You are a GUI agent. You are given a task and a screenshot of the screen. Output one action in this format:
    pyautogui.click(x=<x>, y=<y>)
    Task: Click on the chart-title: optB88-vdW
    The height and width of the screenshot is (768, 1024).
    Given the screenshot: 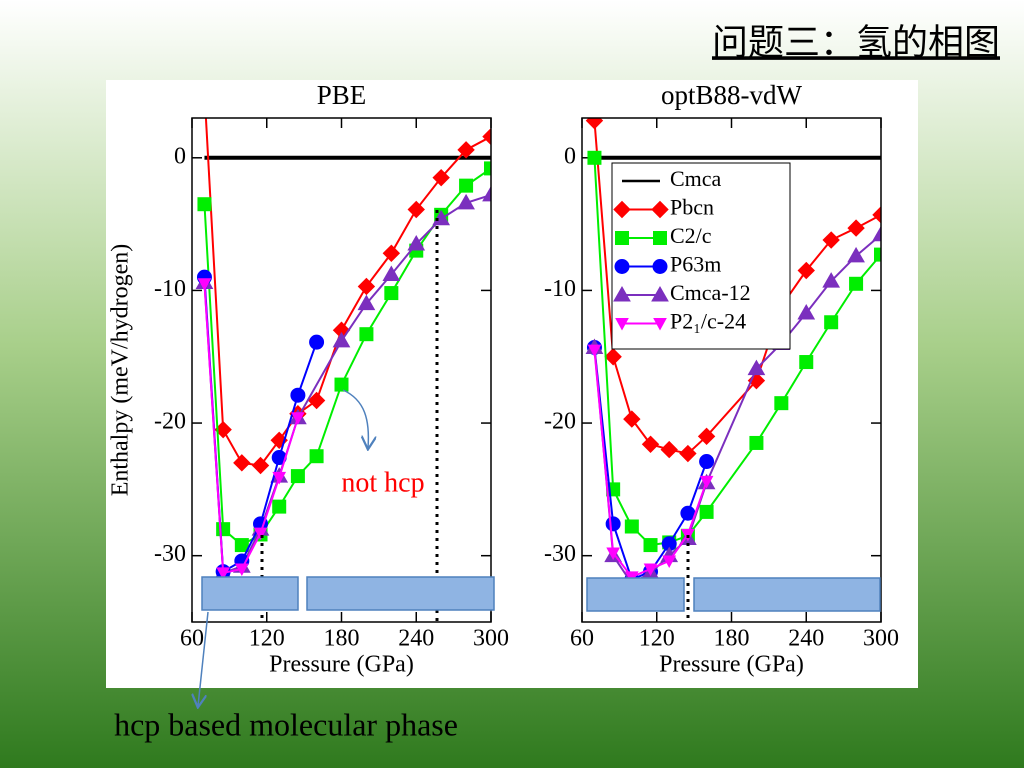 What is the action you would take?
    pyautogui.click(x=732, y=95)
    